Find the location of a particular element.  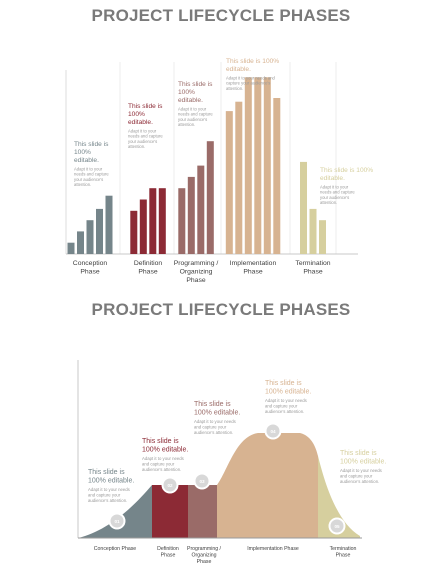

phase-marker-label: 01 is located at coordinates (117, 521).